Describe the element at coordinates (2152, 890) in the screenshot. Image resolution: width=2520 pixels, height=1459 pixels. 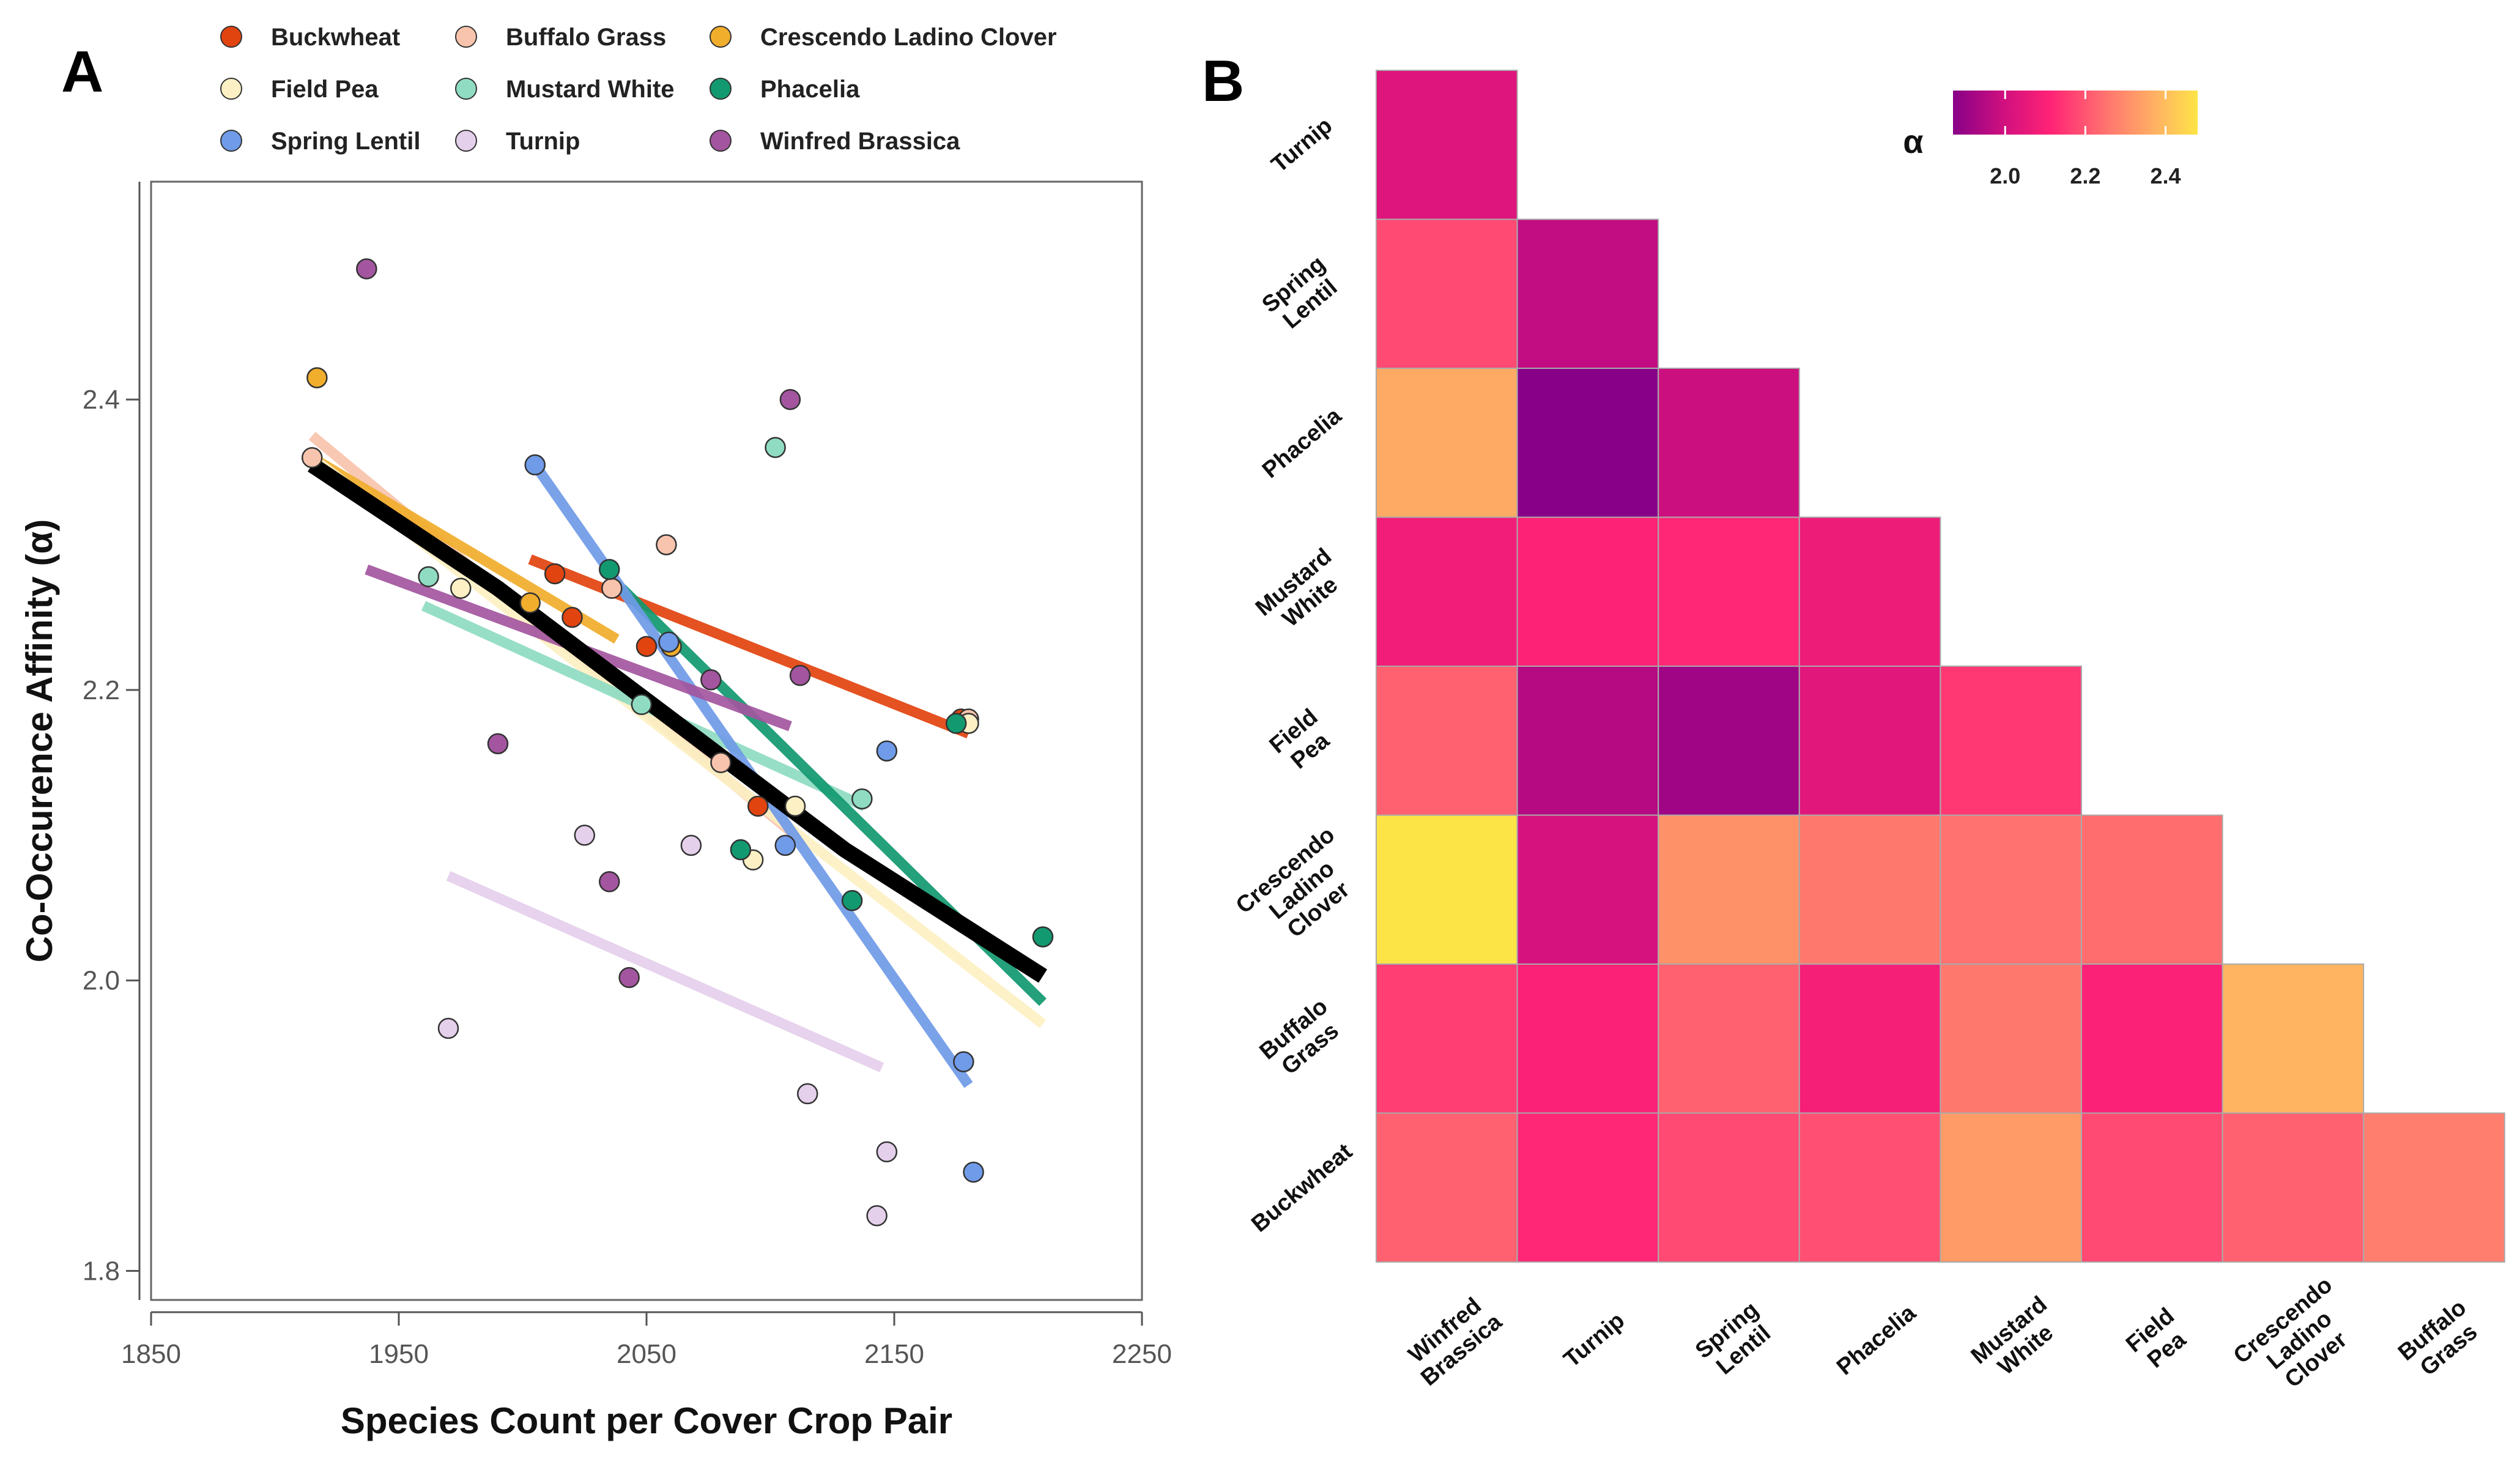
I see `heatmap-cell-crescendo-ladino-clover-x-field-pea` at that location.